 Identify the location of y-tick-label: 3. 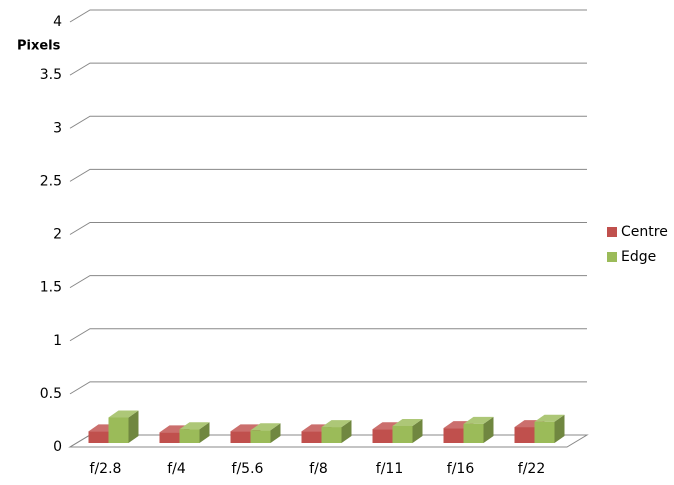
(57, 128).